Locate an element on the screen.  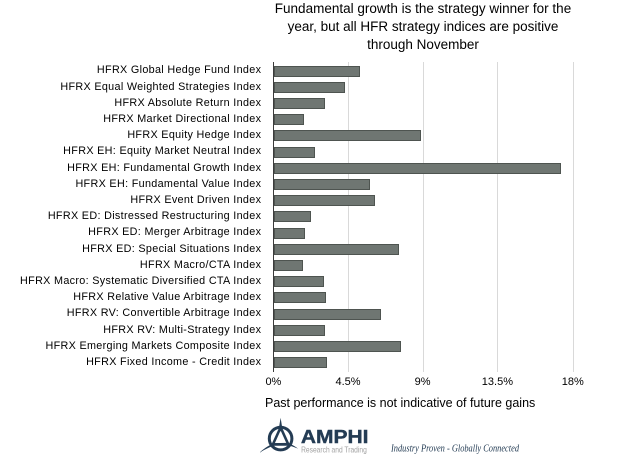
svg-text:Industry Proven - Globally Con: Industry Proven - Globally Connected is located at coordinates (454, 449).